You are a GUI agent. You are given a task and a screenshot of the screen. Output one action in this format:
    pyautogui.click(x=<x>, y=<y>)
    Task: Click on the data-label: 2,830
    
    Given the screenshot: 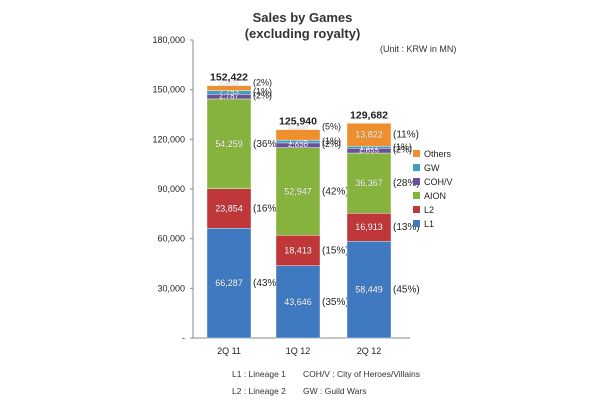 What is the action you would take?
    pyautogui.click(x=298, y=144)
    